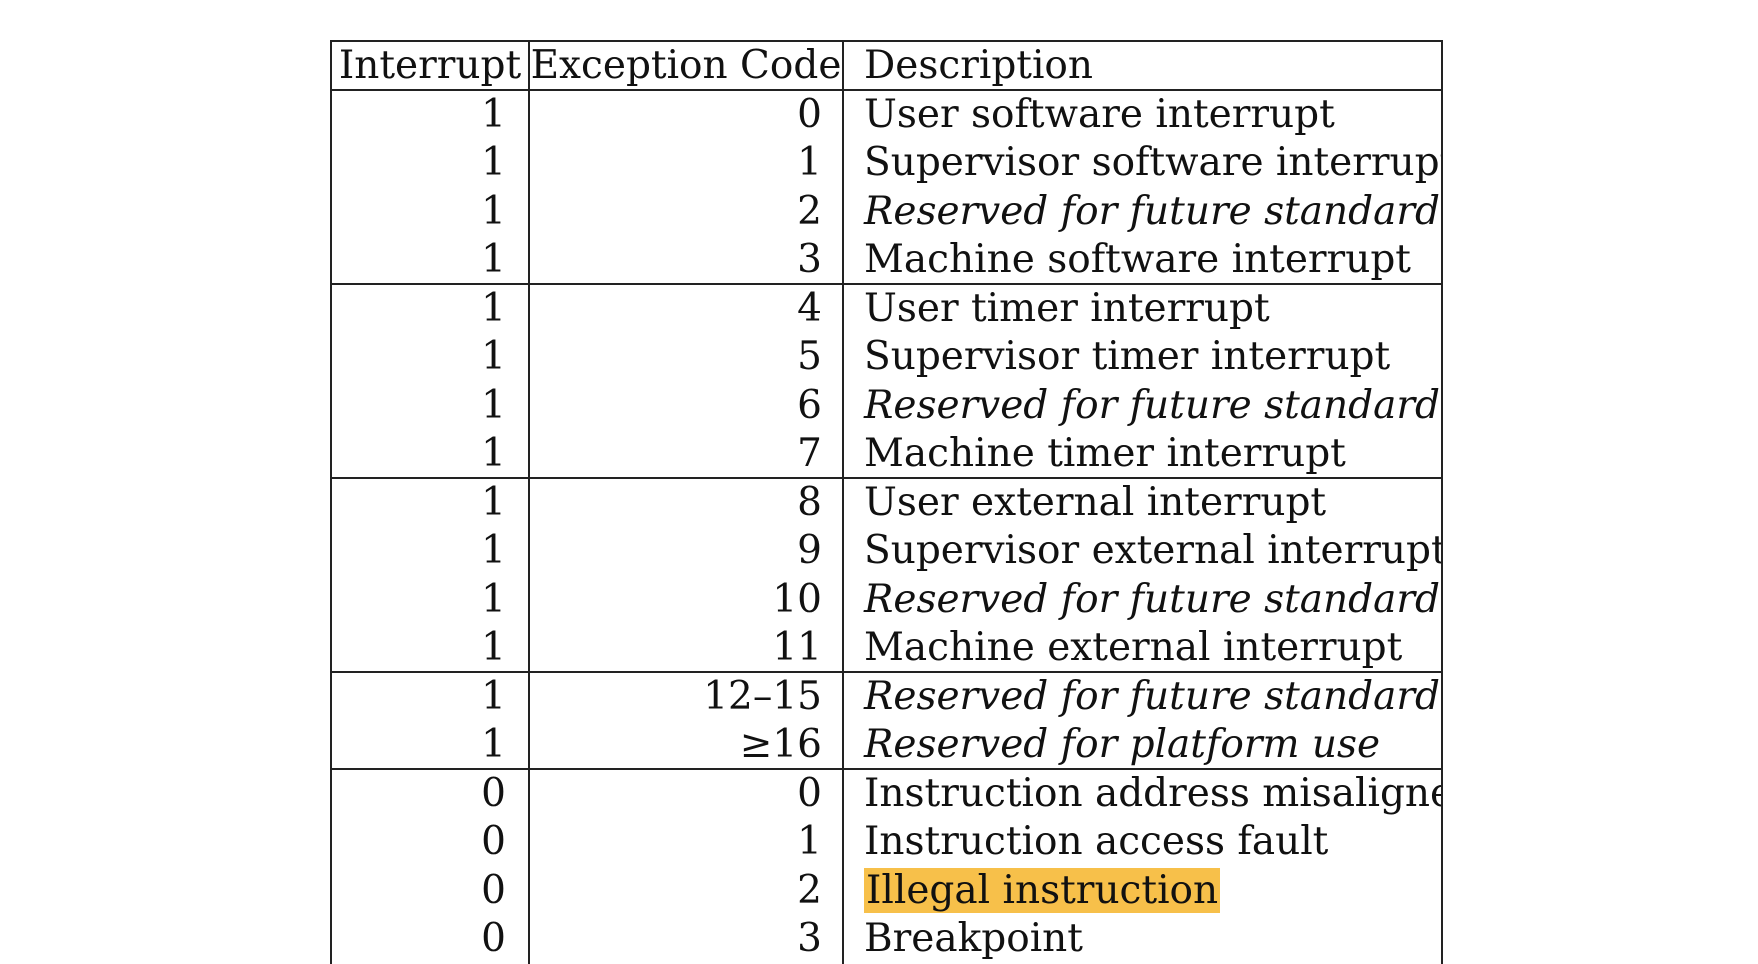  Describe the element at coordinates (687, 405) in the screenshot. I see `exception-code-cell: 6` at that location.